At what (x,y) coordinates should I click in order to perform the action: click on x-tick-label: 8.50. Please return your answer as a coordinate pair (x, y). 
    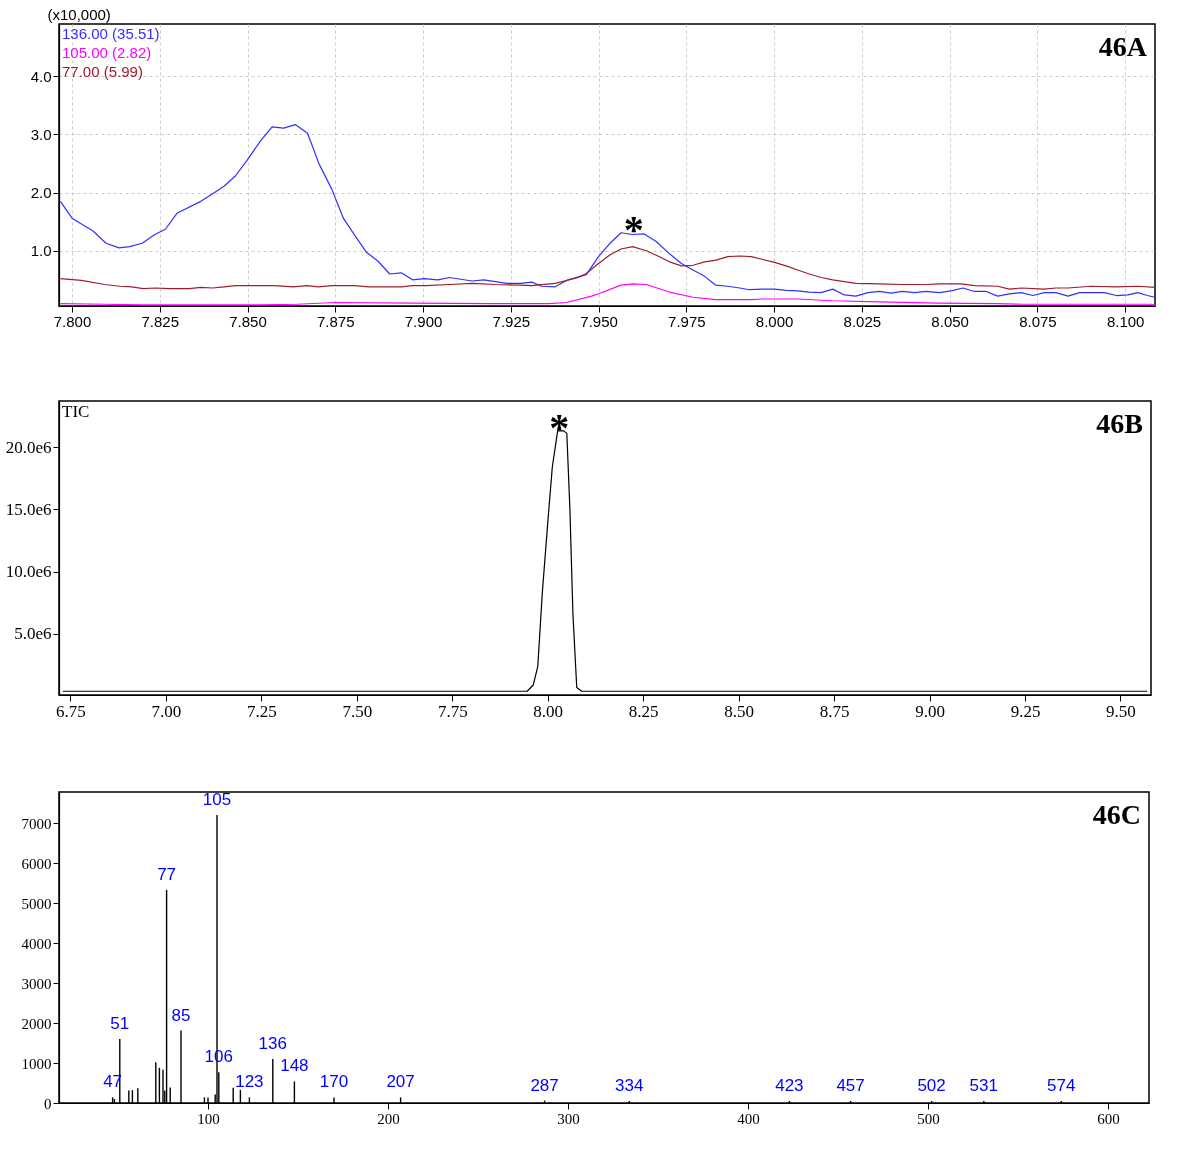
    Looking at the image, I should click on (739, 711).